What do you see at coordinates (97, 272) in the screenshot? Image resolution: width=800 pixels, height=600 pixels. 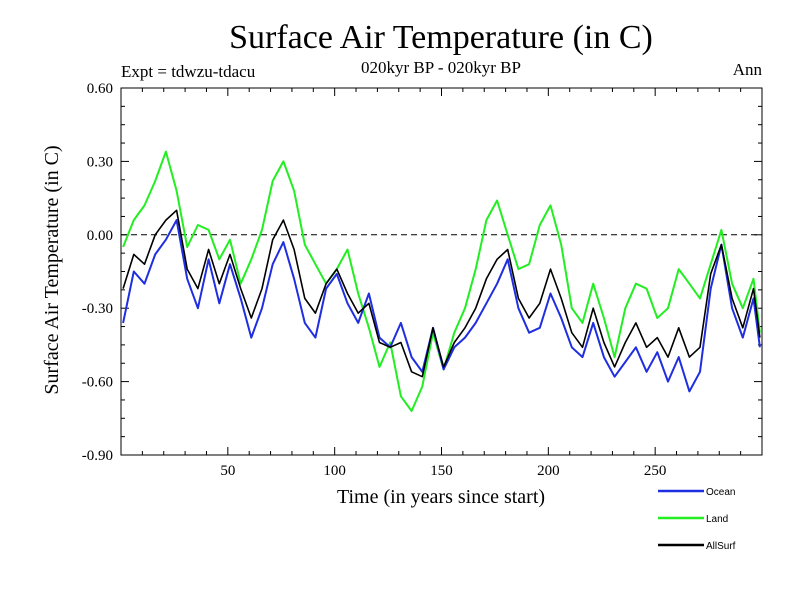 I see `y-tick-labels: 0.60 0.30 0.00 -0.30 -0.60 -0.90` at bounding box center [97, 272].